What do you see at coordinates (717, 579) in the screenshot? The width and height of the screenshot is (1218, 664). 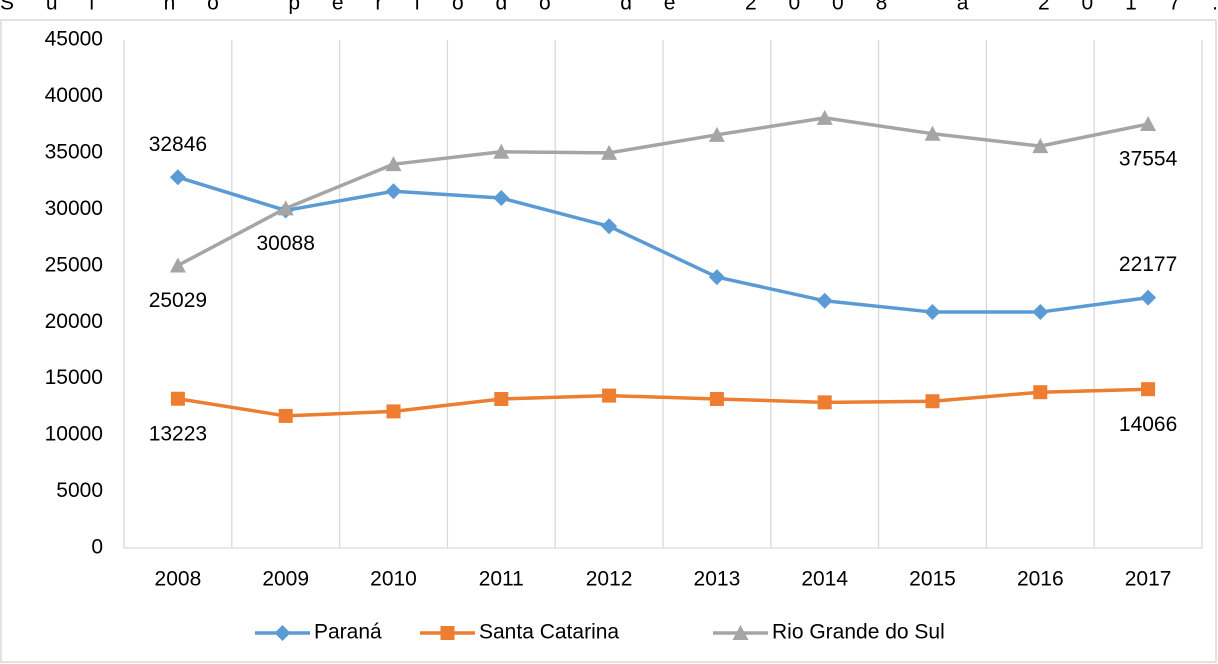 I see `x-tick-label: 2013` at bounding box center [717, 579].